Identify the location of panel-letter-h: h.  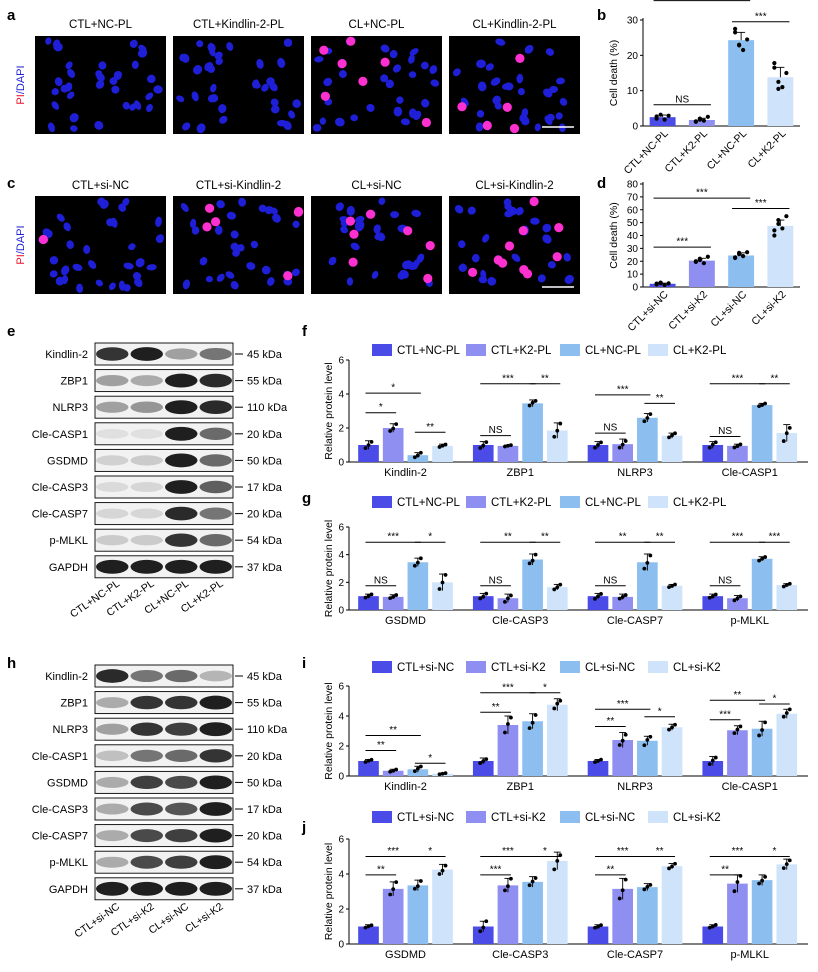
(11, 663).